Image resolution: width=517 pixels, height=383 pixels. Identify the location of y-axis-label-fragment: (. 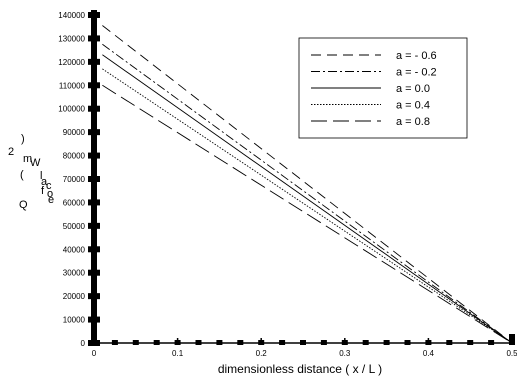
(22, 175).